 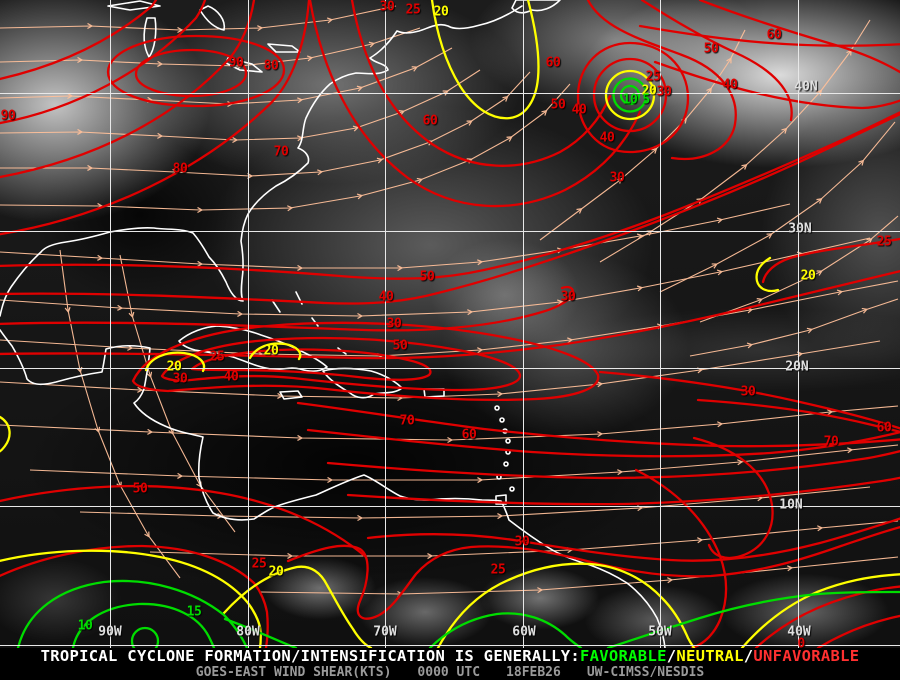 What do you see at coordinates (710, 656) in the screenshot?
I see `neutral-text: NEUTRAL` at bounding box center [710, 656].